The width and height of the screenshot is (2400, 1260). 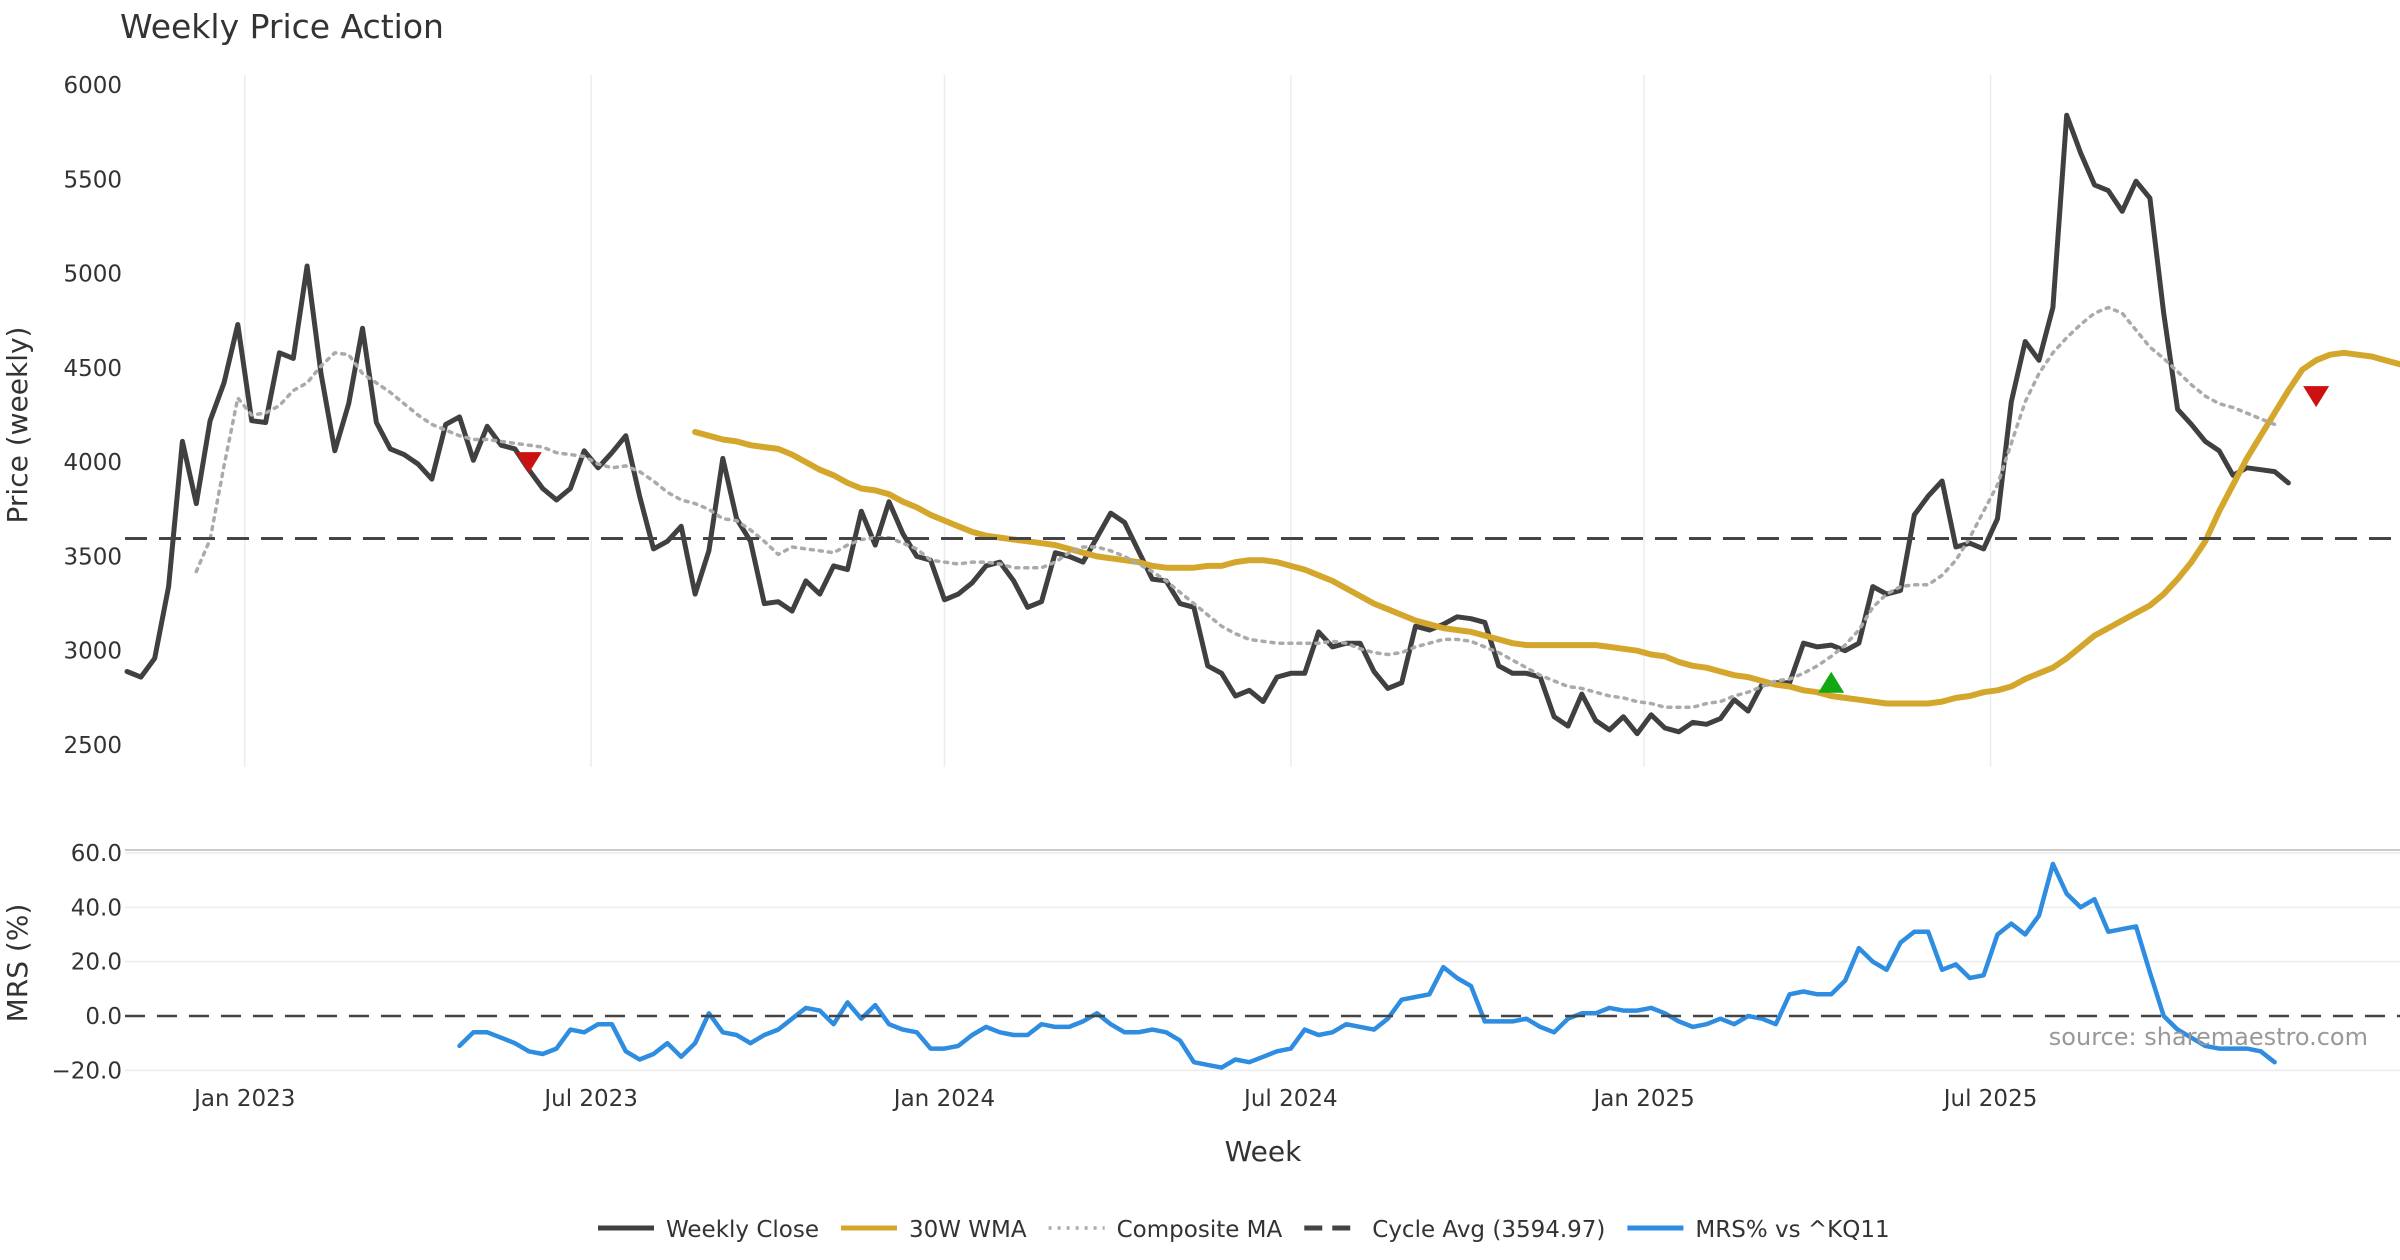 What do you see at coordinates (92, 180) in the screenshot?
I see `price-y-tick-label: 5500` at bounding box center [92, 180].